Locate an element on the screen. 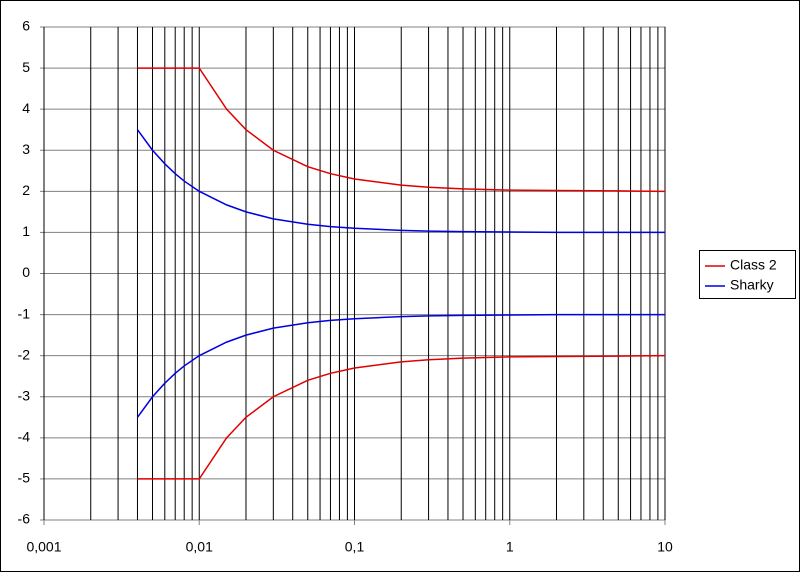 The height and width of the screenshot is (577, 800). legend-box is located at coordinates (747, 274).